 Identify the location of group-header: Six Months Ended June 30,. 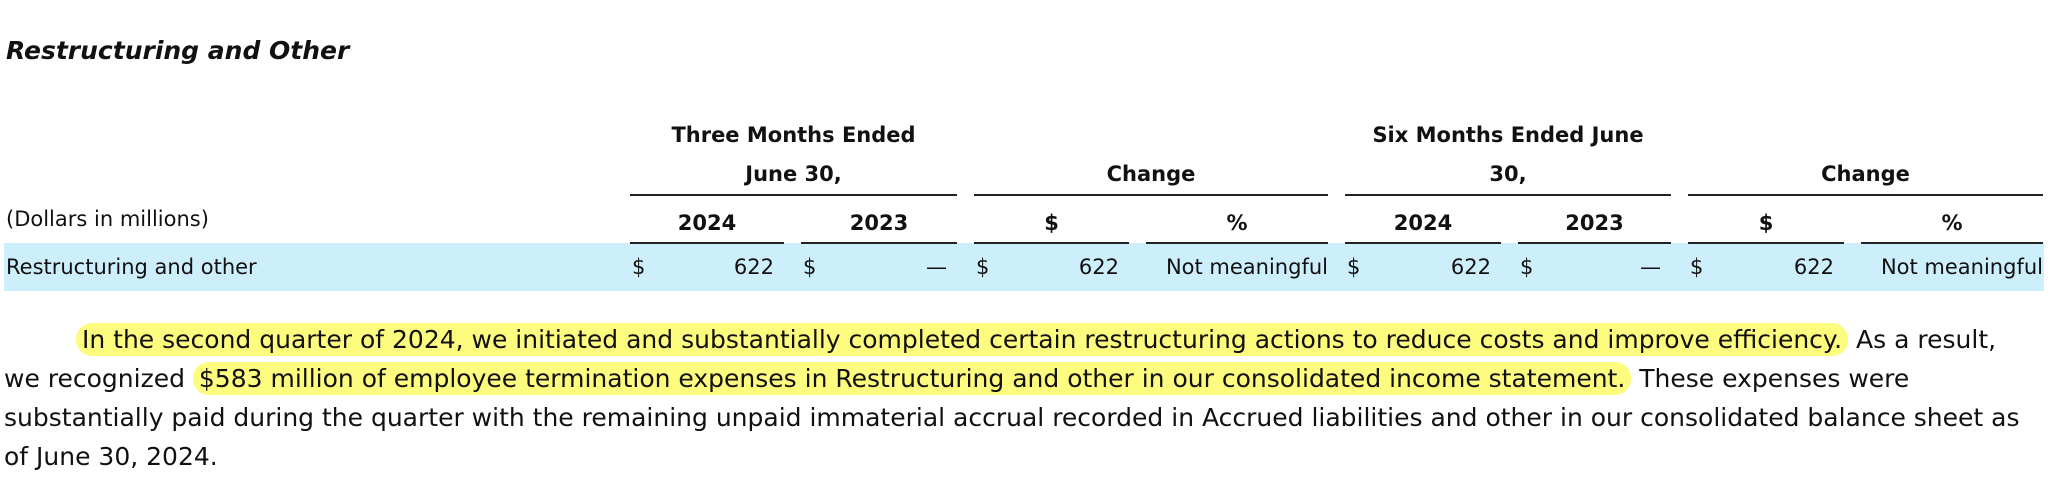
(1508, 156).